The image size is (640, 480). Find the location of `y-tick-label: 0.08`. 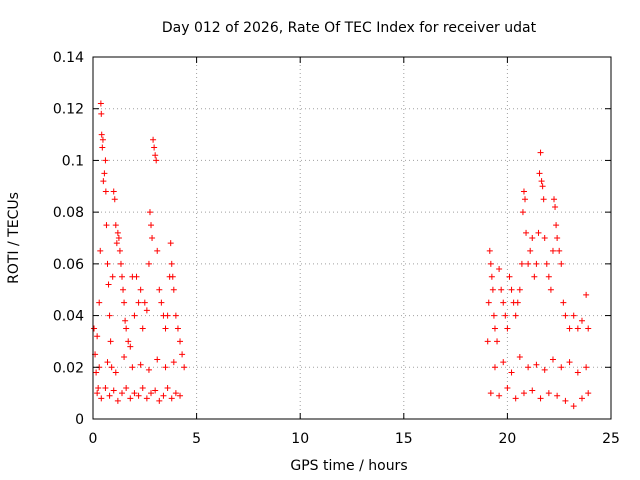

y-tick-label: 0.08 is located at coordinates (68, 213).